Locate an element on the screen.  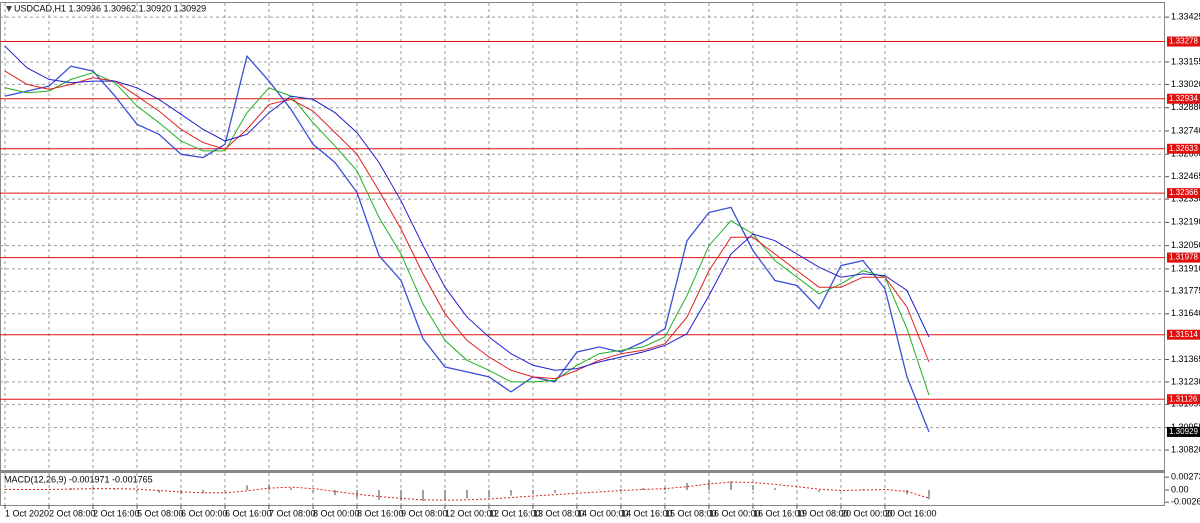
y-tick-label: -0.002612 is located at coordinates (1185, 502).